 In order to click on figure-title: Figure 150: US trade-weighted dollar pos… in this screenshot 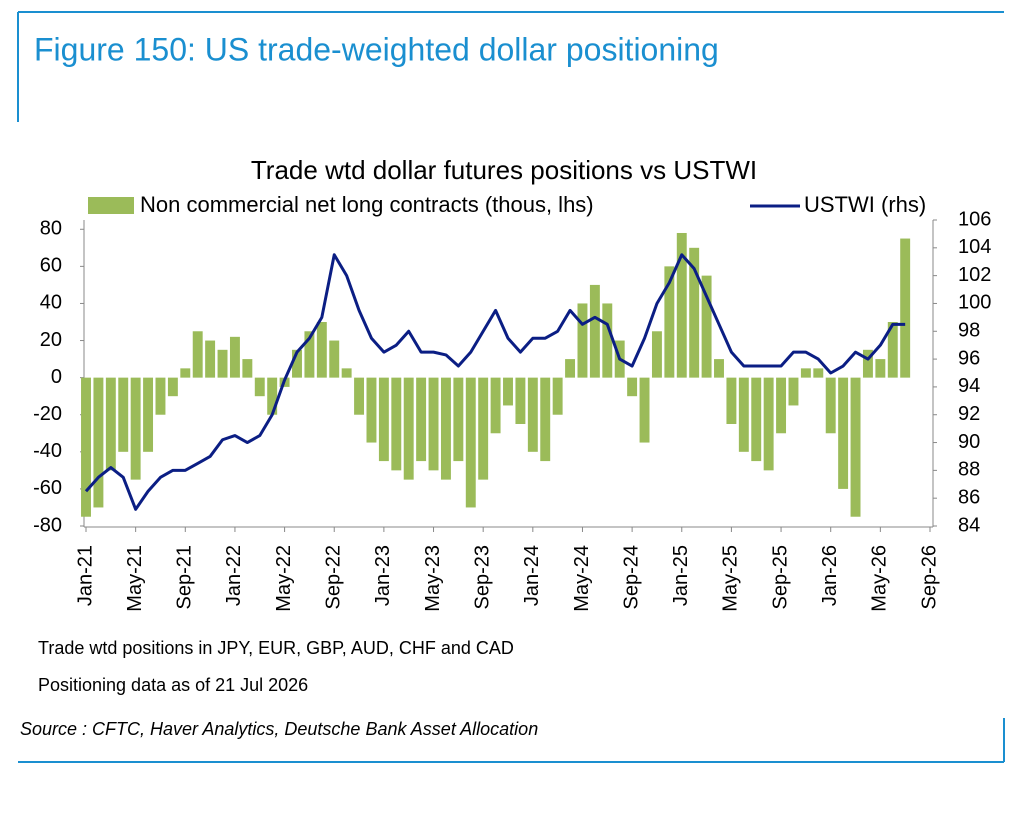, I will do `click(376, 49)`.